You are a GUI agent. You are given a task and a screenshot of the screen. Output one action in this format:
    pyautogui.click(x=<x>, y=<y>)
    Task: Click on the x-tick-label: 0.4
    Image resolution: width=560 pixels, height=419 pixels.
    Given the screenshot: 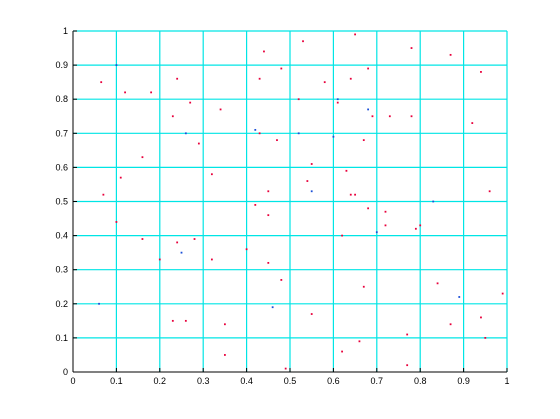 What is the action you would take?
    pyautogui.click(x=246, y=381)
    